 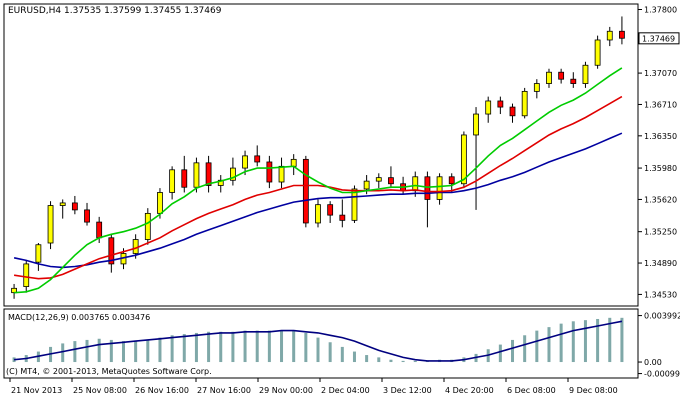 What do you see at coordinates (286, 390) in the screenshot?
I see `time-tick-label: 29 Nov 00:00` at bounding box center [286, 390].